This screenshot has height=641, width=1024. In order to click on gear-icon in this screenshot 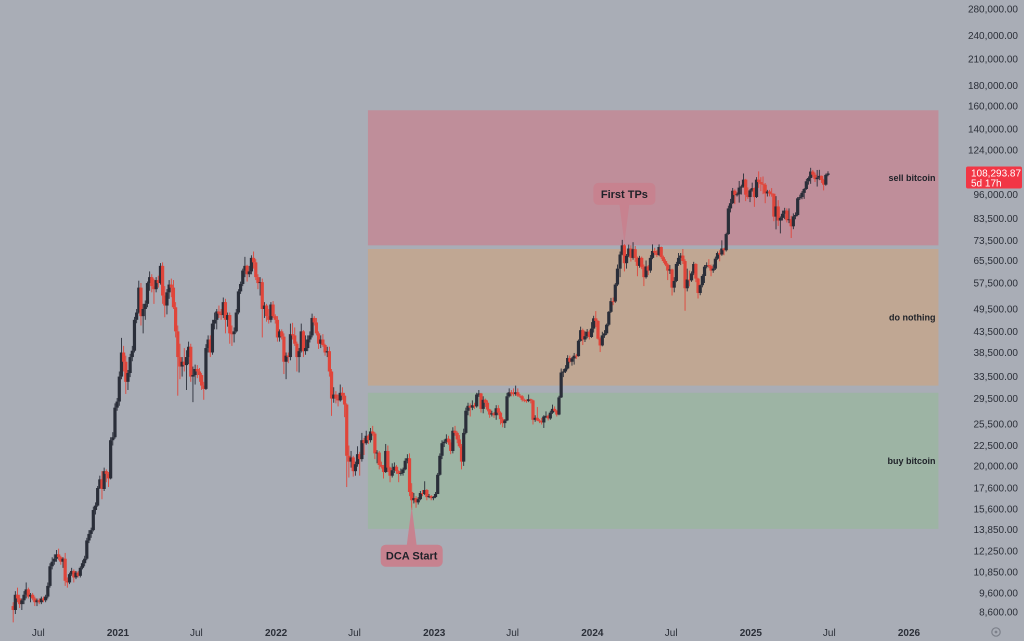, I will do `click(996, 632)`.